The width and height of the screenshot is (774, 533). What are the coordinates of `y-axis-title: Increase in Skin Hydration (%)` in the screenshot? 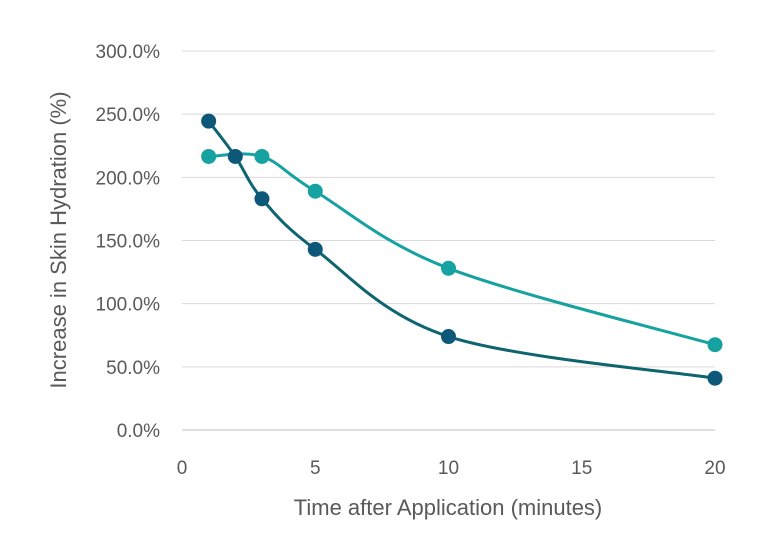 It's located at (58, 239).